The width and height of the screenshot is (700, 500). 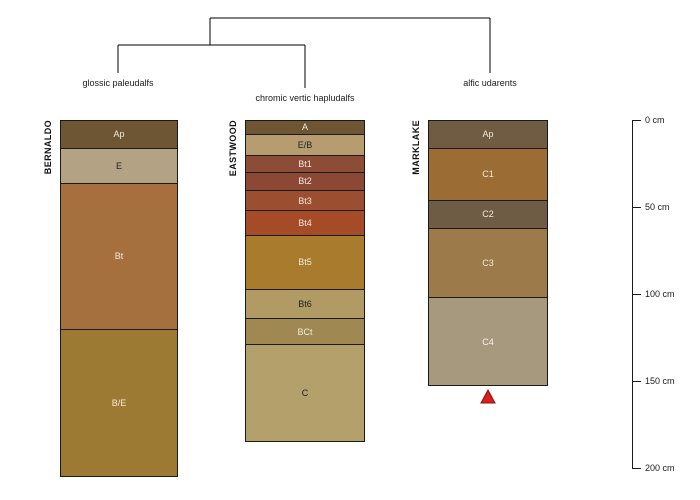 I want to click on cluster-label-chromic-vertic-hapludalfs: chromic vertic hapludalfs, so click(x=305, y=98).